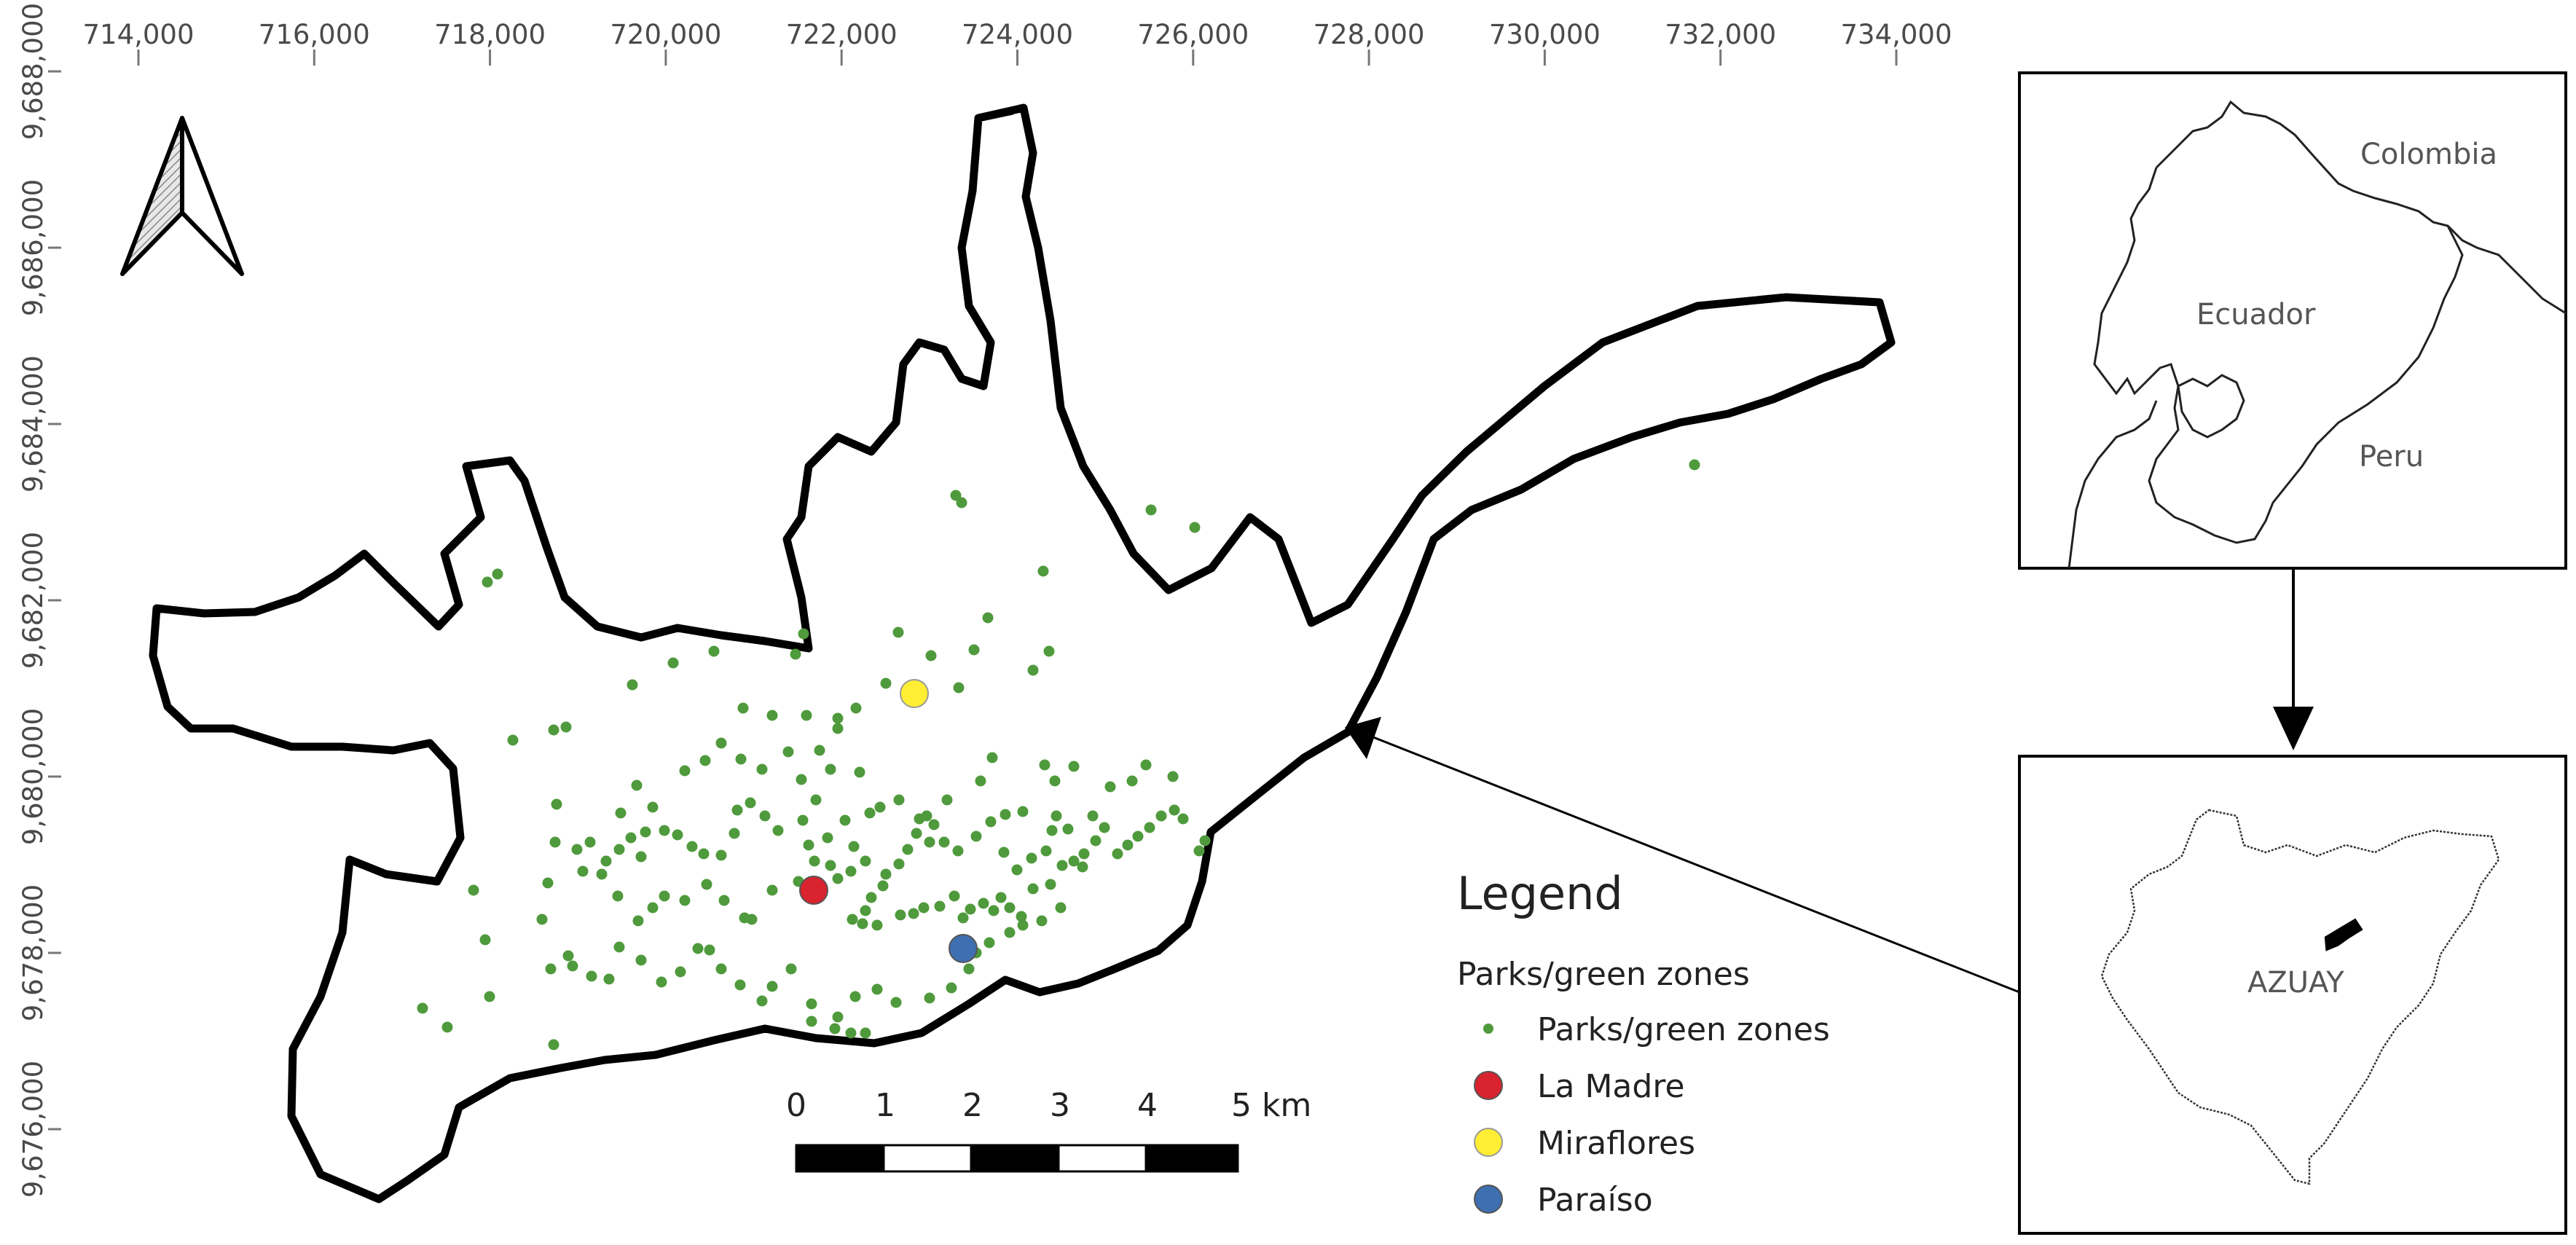 The height and width of the screenshot is (1245, 2576). Describe the element at coordinates (2256, 314) in the screenshot. I see `label-ecuador: Ecuador` at that location.